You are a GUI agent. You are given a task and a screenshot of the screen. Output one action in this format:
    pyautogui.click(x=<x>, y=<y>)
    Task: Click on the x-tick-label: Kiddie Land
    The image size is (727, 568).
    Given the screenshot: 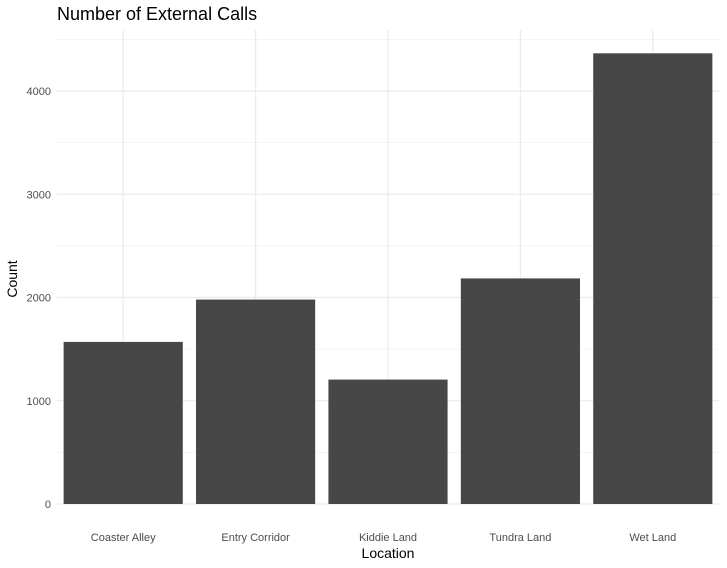 What is the action you would take?
    pyautogui.click(x=388, y=538)
    